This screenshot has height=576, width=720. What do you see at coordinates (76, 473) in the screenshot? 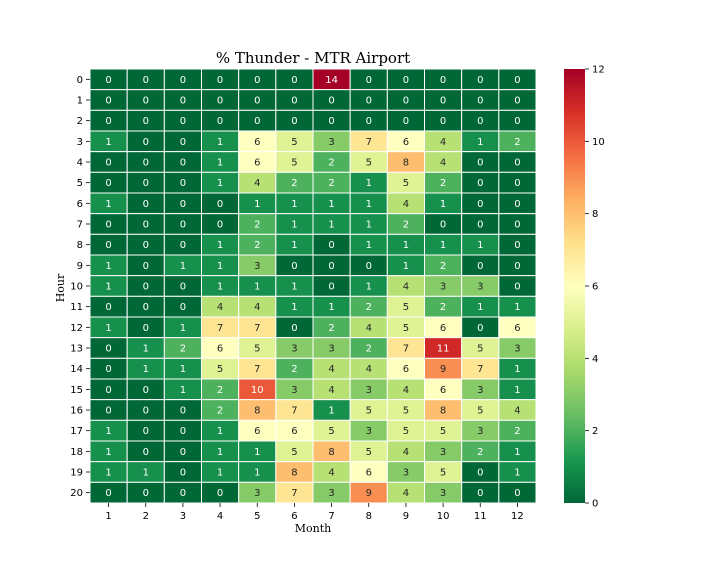
I see `y-tick-label: 19` at bounding box center [76, 473].